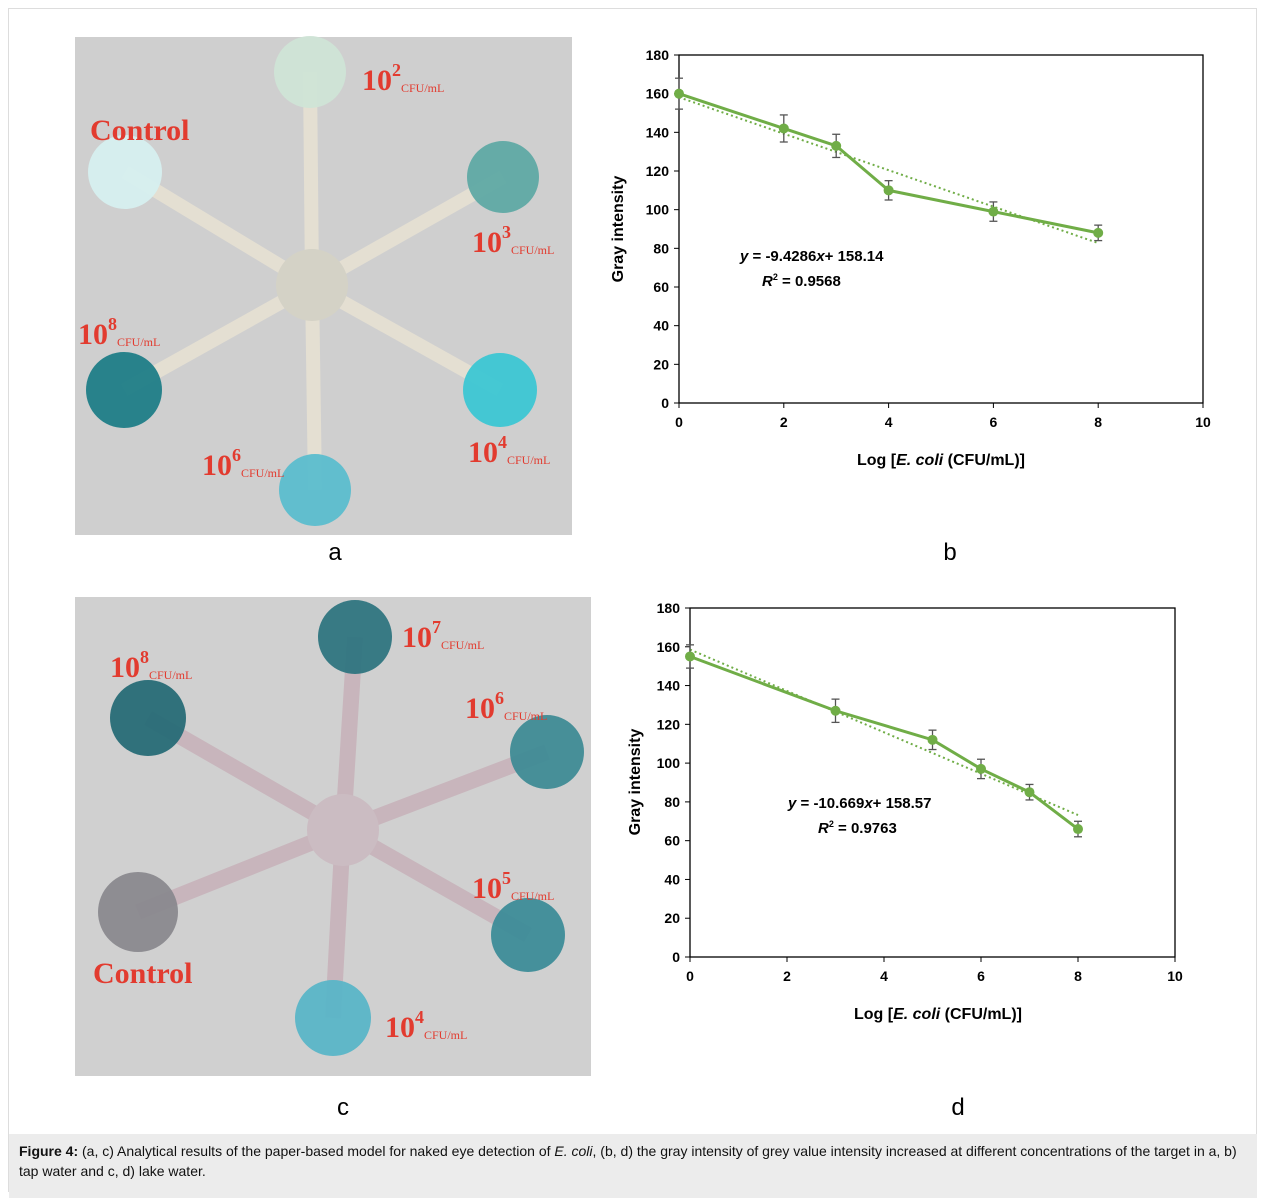 The height and width of the screenshot is (1200, 1265). I want to click on r-squared-part: = 0.9763, so click(865, 828).